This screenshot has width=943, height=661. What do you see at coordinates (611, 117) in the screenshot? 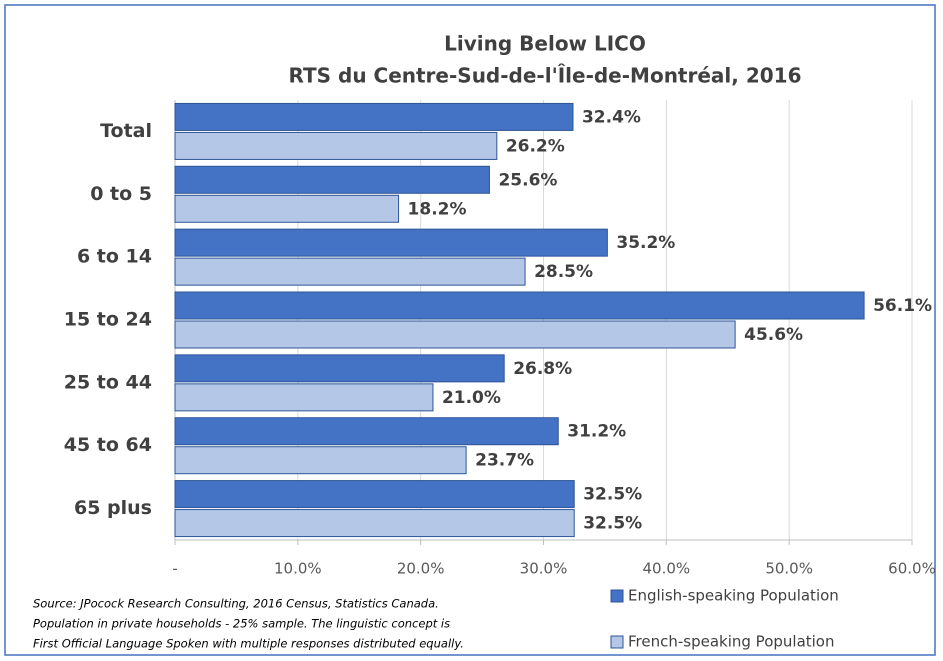
I see `data-label: 32.4%` at bounding box center [611, 117].